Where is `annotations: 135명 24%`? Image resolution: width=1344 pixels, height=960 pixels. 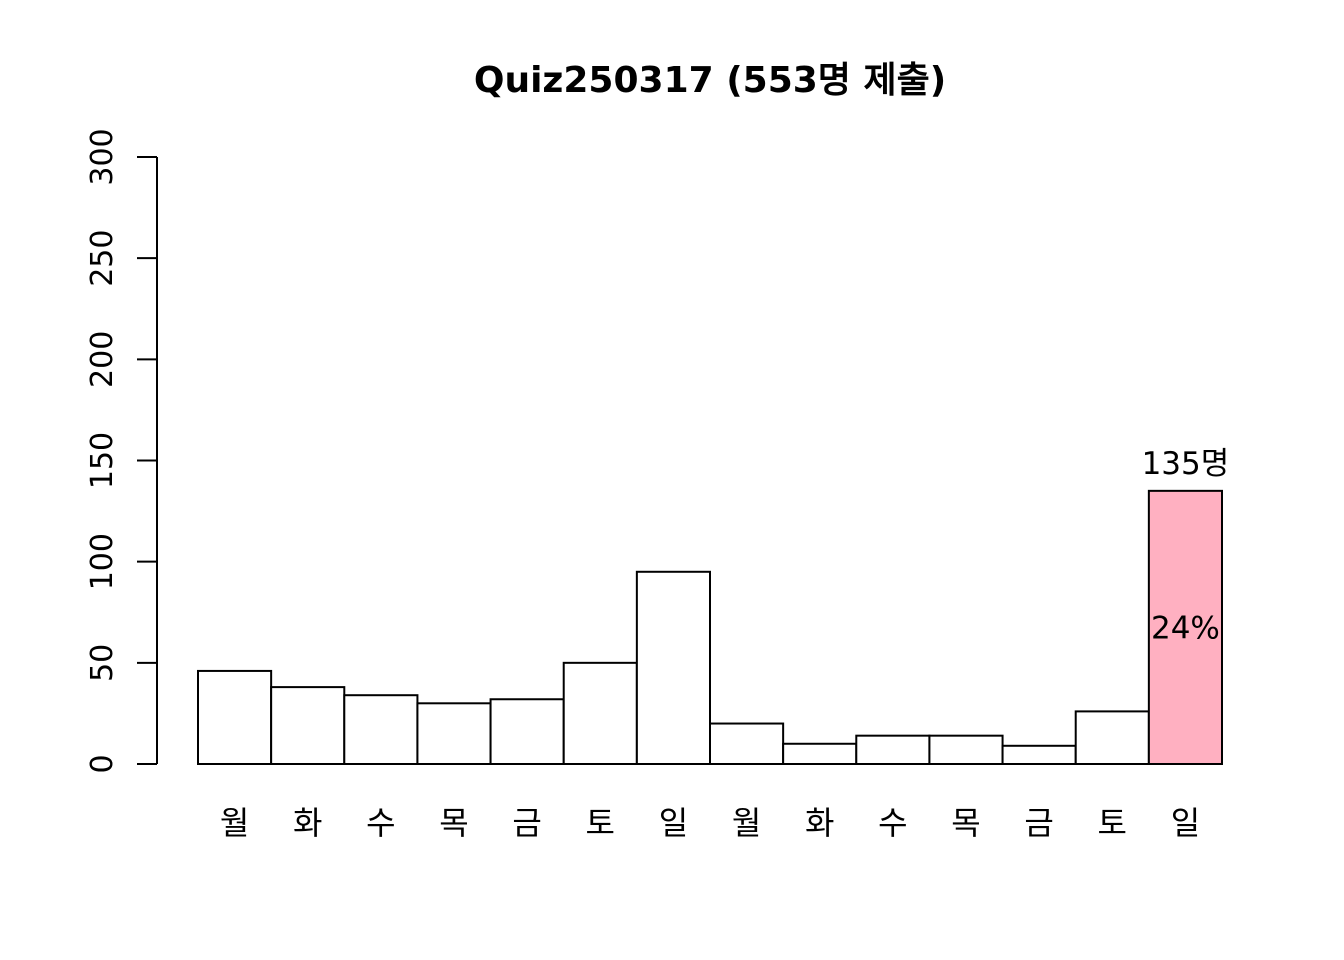
annotations: 135명 24% is located at coordinates (1186, 546).